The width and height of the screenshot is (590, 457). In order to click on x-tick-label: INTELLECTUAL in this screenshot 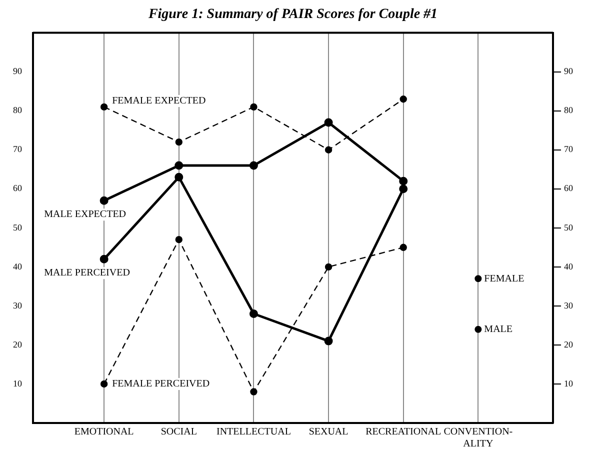, I will do `click(253, 432)`.